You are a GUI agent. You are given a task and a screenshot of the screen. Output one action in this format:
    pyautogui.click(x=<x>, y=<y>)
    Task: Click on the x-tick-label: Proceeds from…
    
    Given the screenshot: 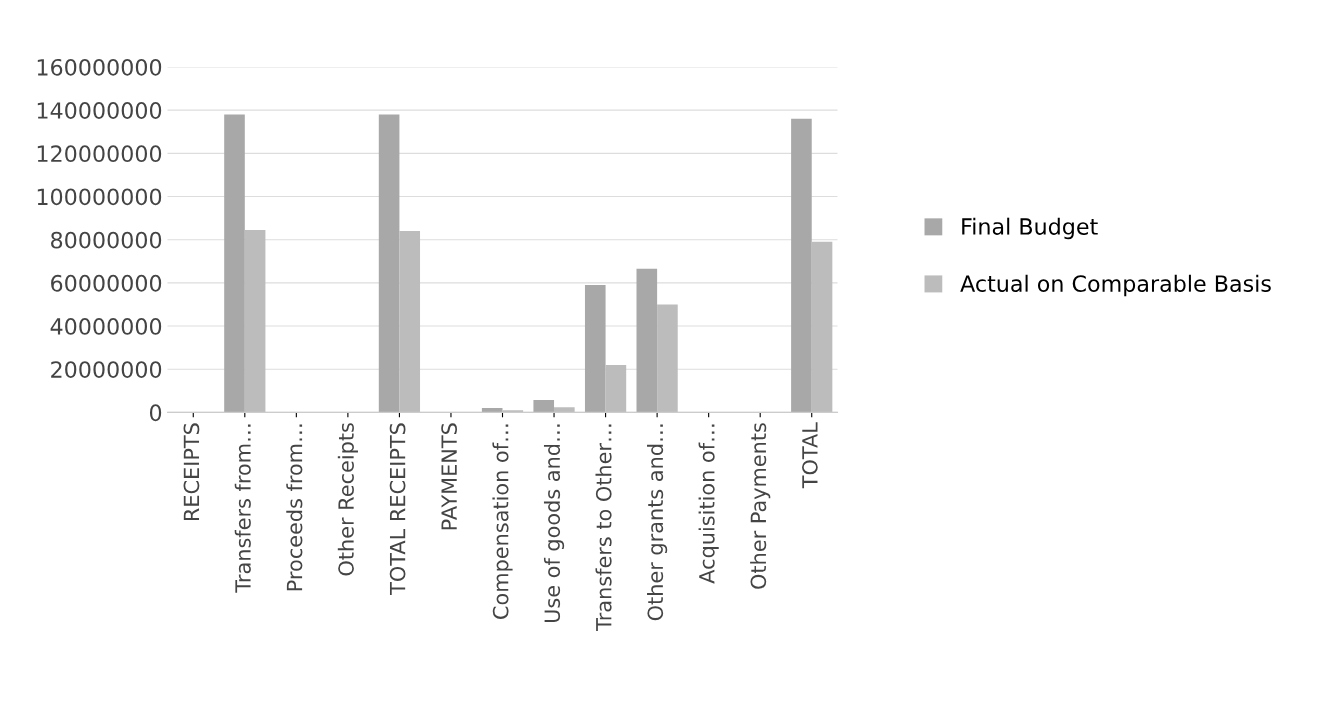 What is the action you would take?
    pyautogui.click(x=294, y=507)
    